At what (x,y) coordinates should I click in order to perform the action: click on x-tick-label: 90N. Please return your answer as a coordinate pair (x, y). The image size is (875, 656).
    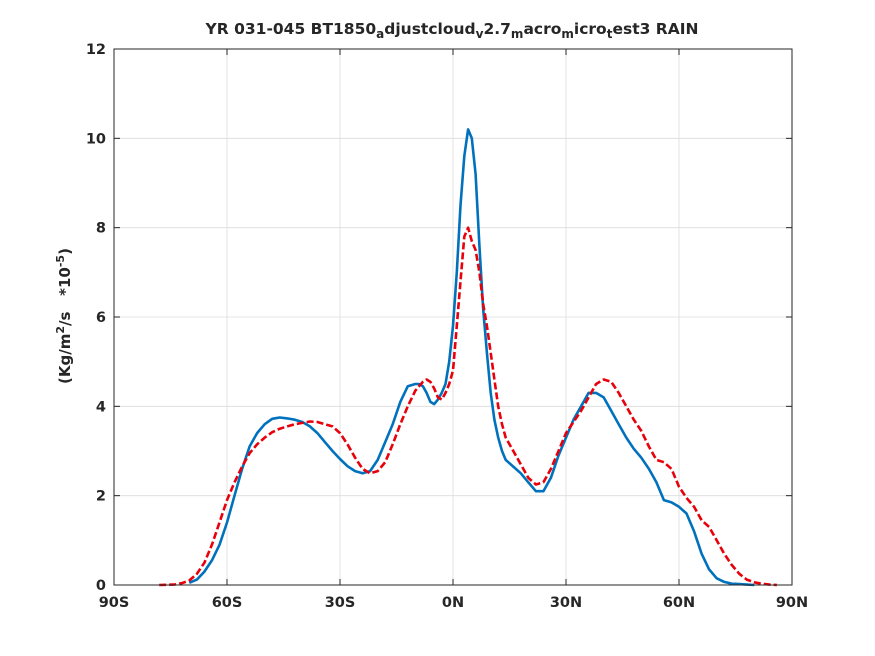
    Looking at the image, I should click on (792, 603).